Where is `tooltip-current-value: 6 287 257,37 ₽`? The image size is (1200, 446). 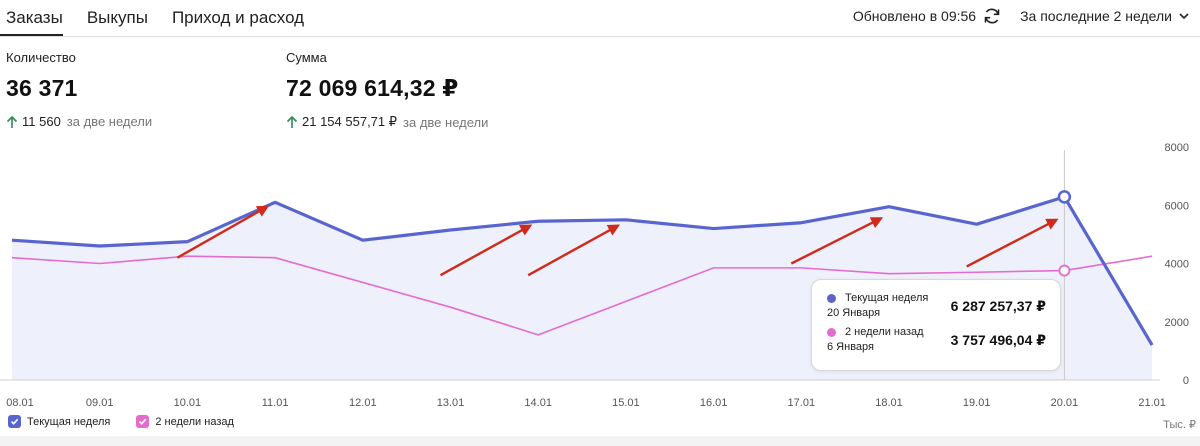
tooltip-current-value: 6 287 257,37 ₽ is located at coordinates (998, 306).